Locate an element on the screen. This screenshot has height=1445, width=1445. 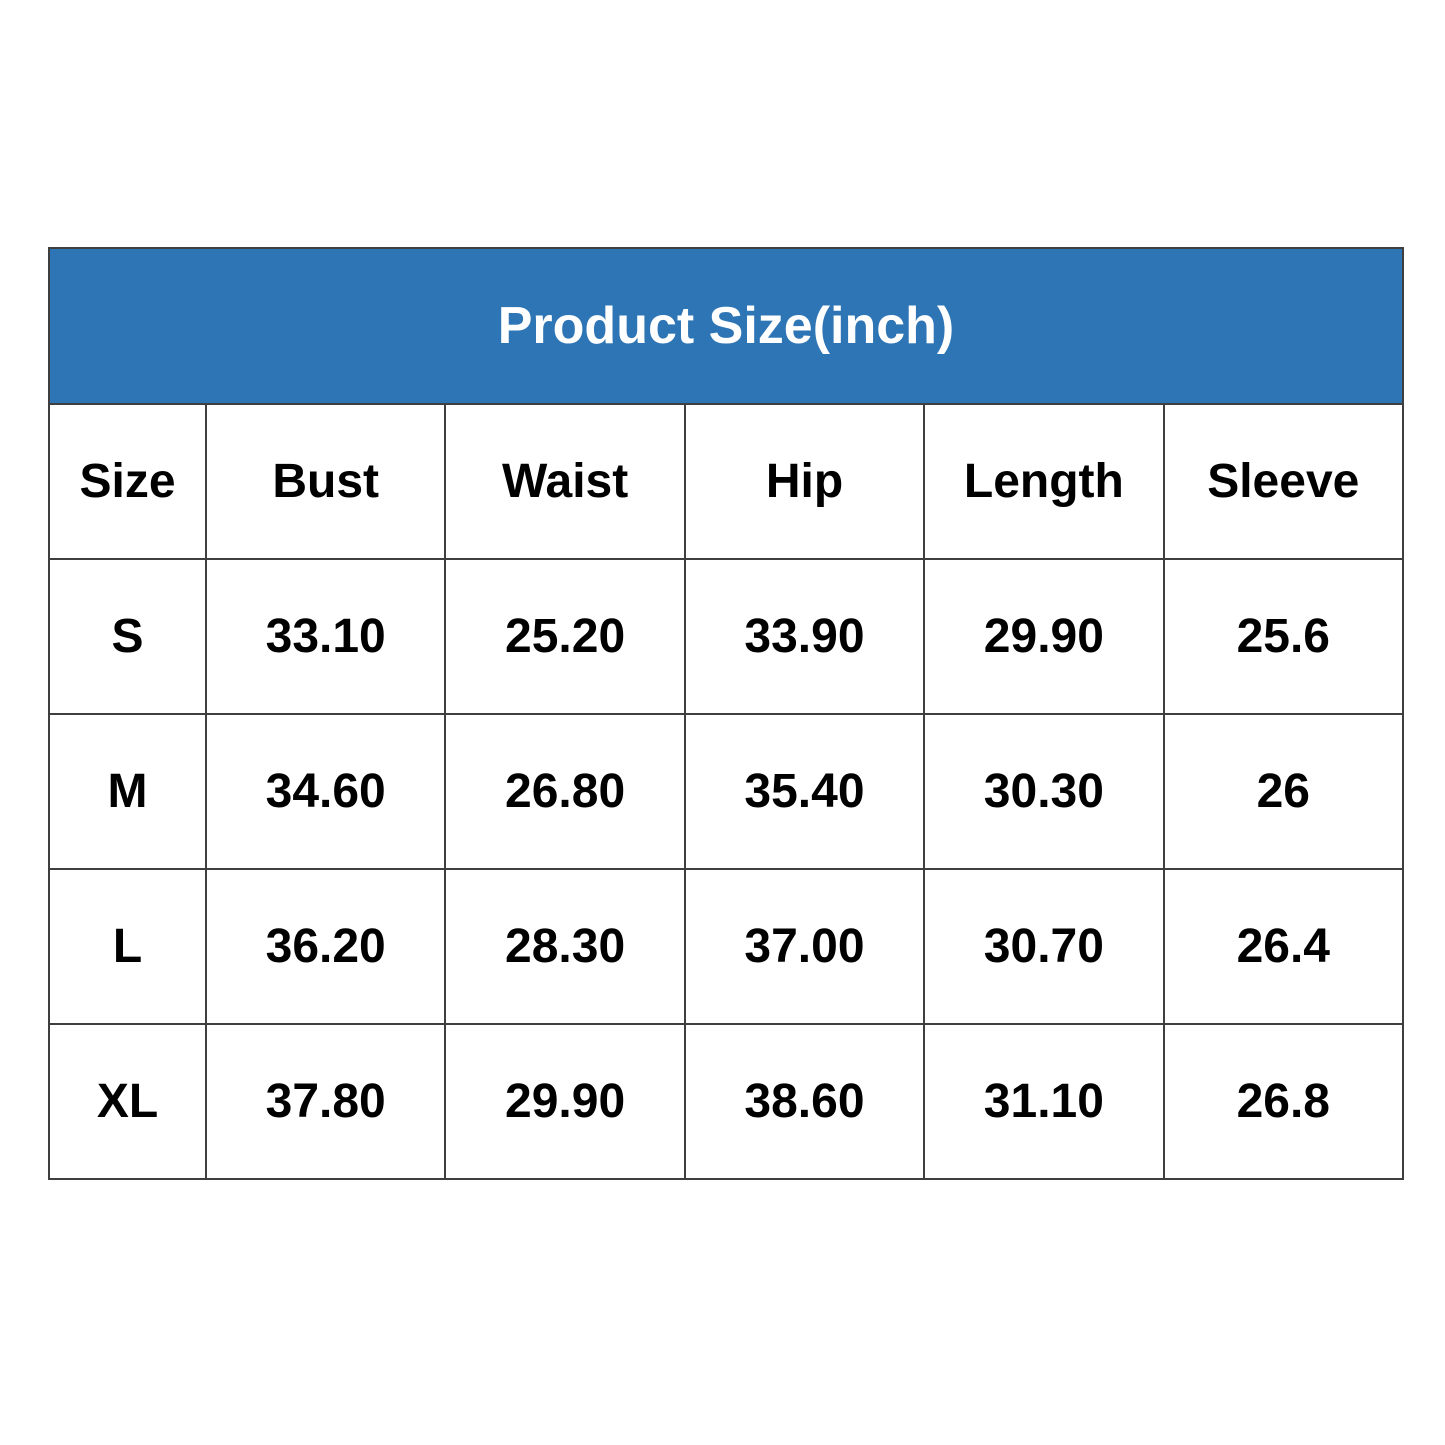
size-label: XL is located at coordinates (127, 1101).